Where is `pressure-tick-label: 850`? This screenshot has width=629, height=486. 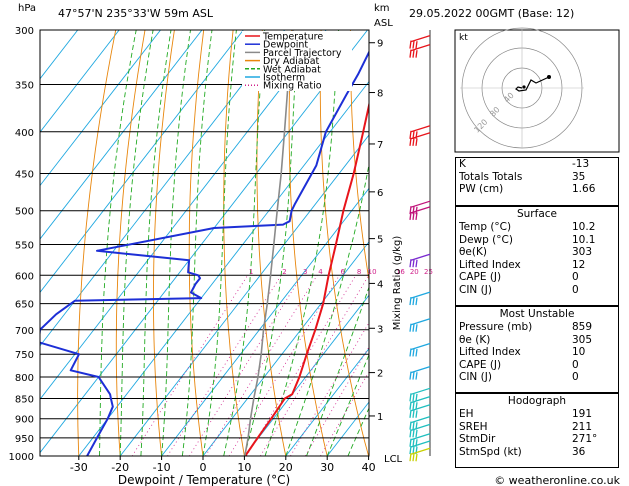 pressure-tick-label: 850 is located at coordinates (24, 399).